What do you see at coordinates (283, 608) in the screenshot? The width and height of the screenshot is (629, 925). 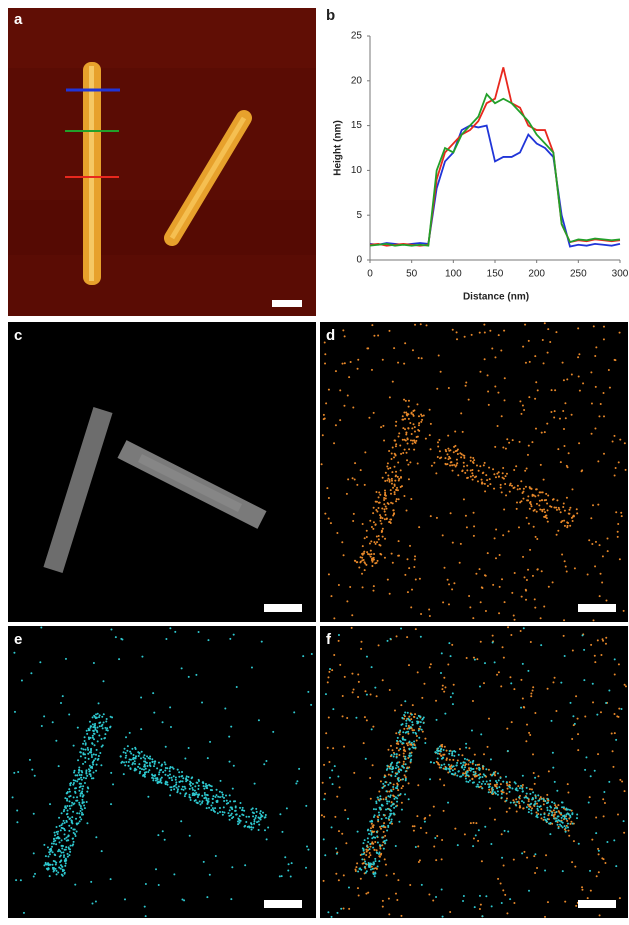 I see `scale-bar` at bounding box center [283, 608].